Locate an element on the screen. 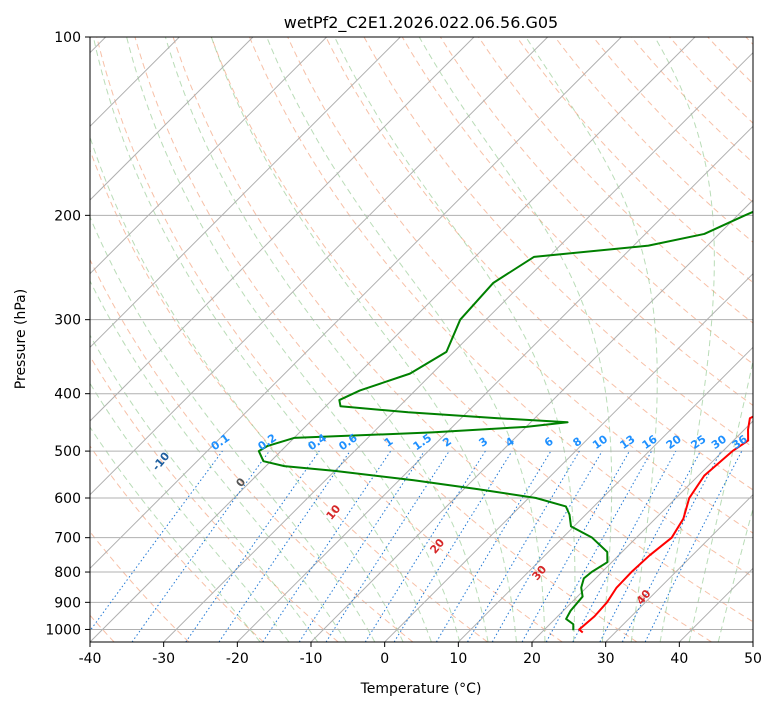 This screenshot has width=775, height=708. y-axis-title: Pressure (hPa) is located at coordinates (21, 339).